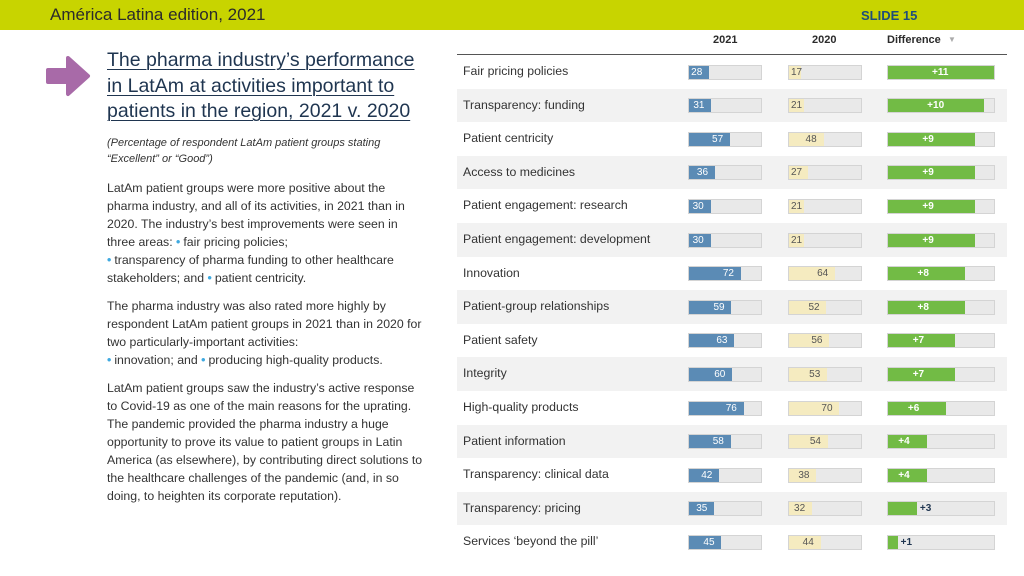 This screenshot has width=1024, height=576. What do you see at coordinates (918, 374) in the screenshot?
I see `data-label-difference: +7` at bounding box center [918, 374].